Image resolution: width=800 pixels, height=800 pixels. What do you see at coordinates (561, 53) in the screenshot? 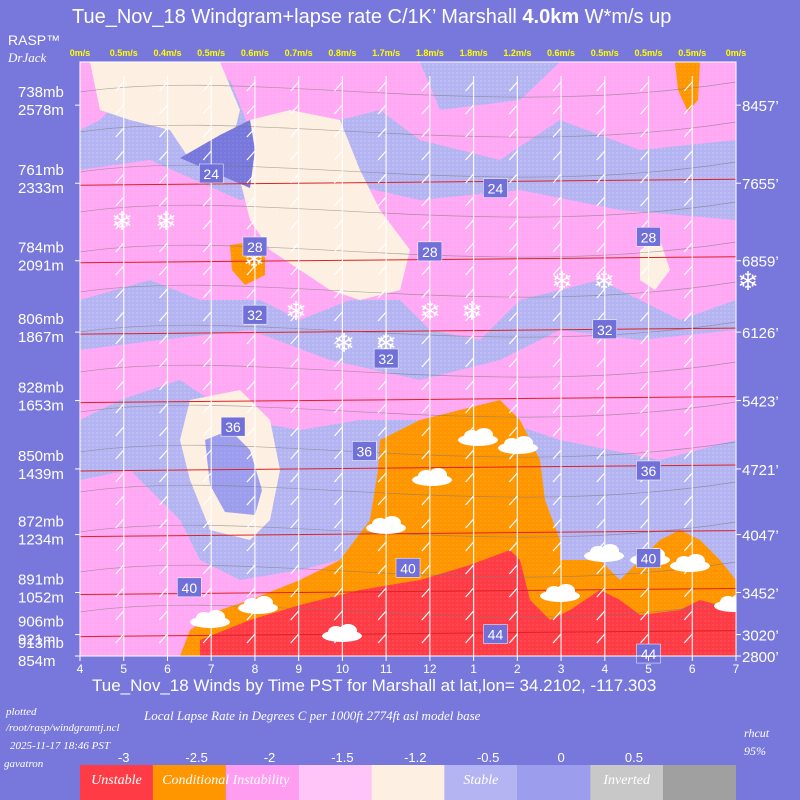
I see `wstar-label: 0.6m/s` at bounding box center [561, 53].